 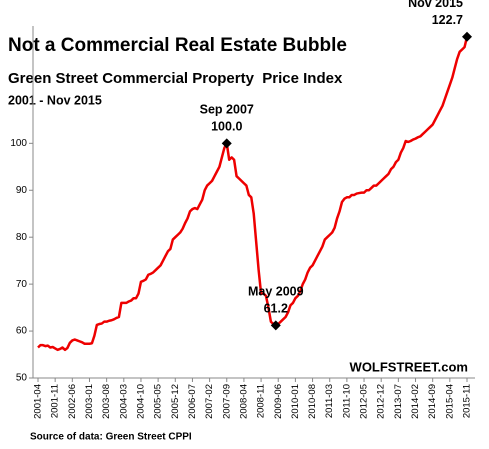 What do you see at coordinates (22, 237) in the screenshot?
I see `y-tick-label: 80` at bounding box center [22, 237].